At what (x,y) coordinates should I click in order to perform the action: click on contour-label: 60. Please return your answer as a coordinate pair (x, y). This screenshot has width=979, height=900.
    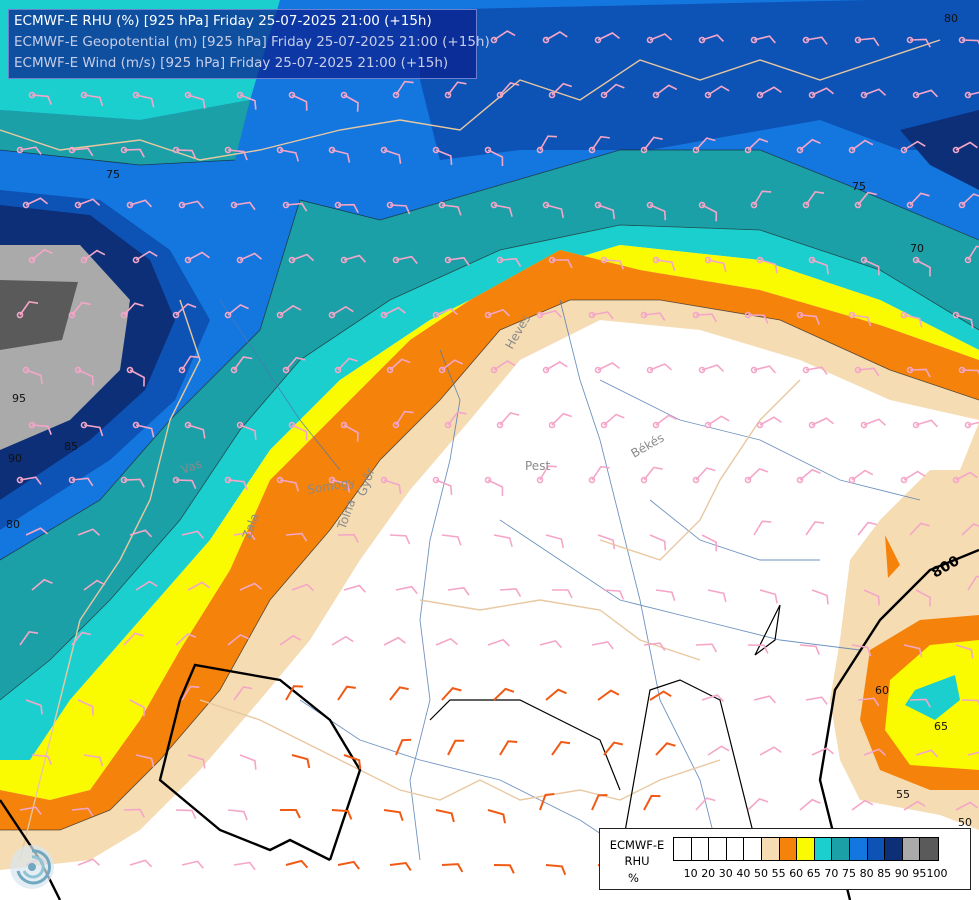
    Looking at the image, I should click on (882, 690).